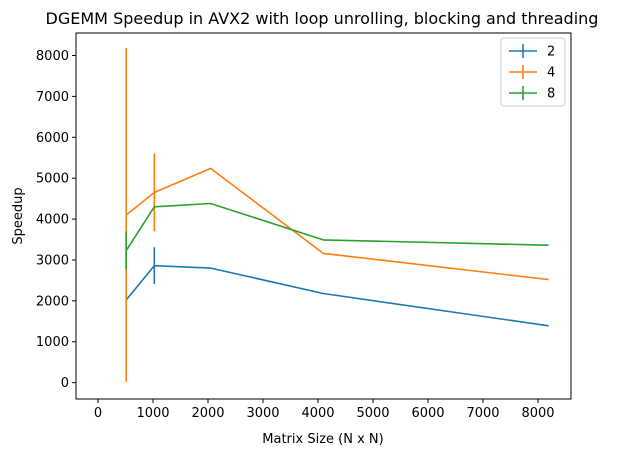  What do you see at coordinates (18, 215) in the screenshot?
I see `y-axis-label: Speedup` at bounding box center [18, 215].